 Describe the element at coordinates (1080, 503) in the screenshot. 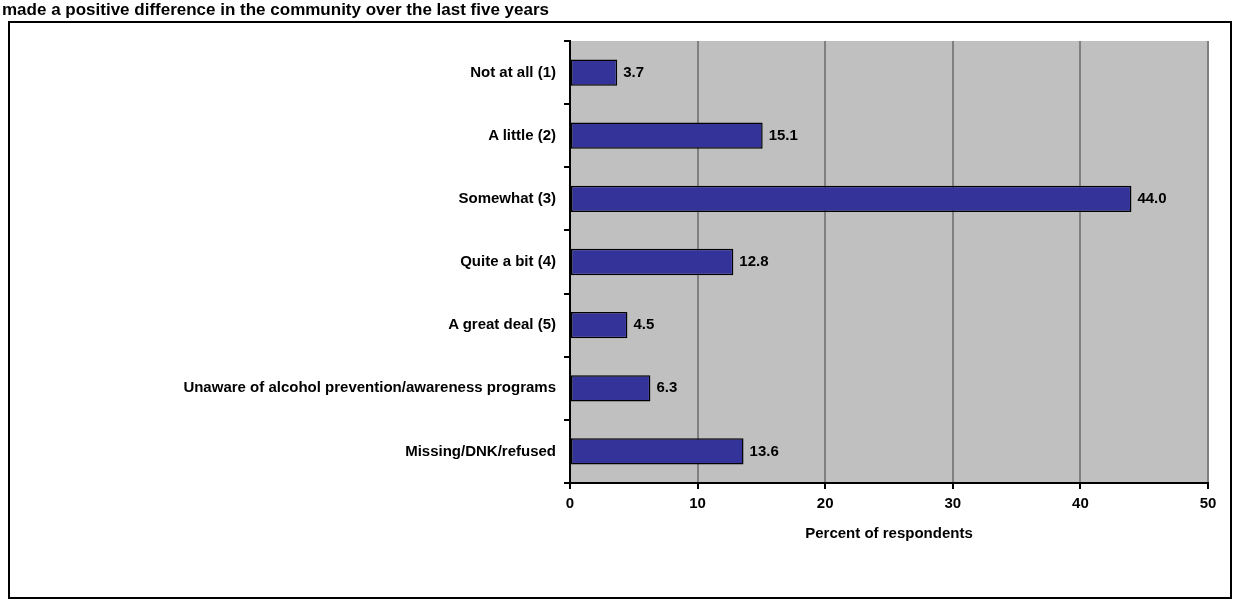

I see `x-tick-label: 40` at that location.